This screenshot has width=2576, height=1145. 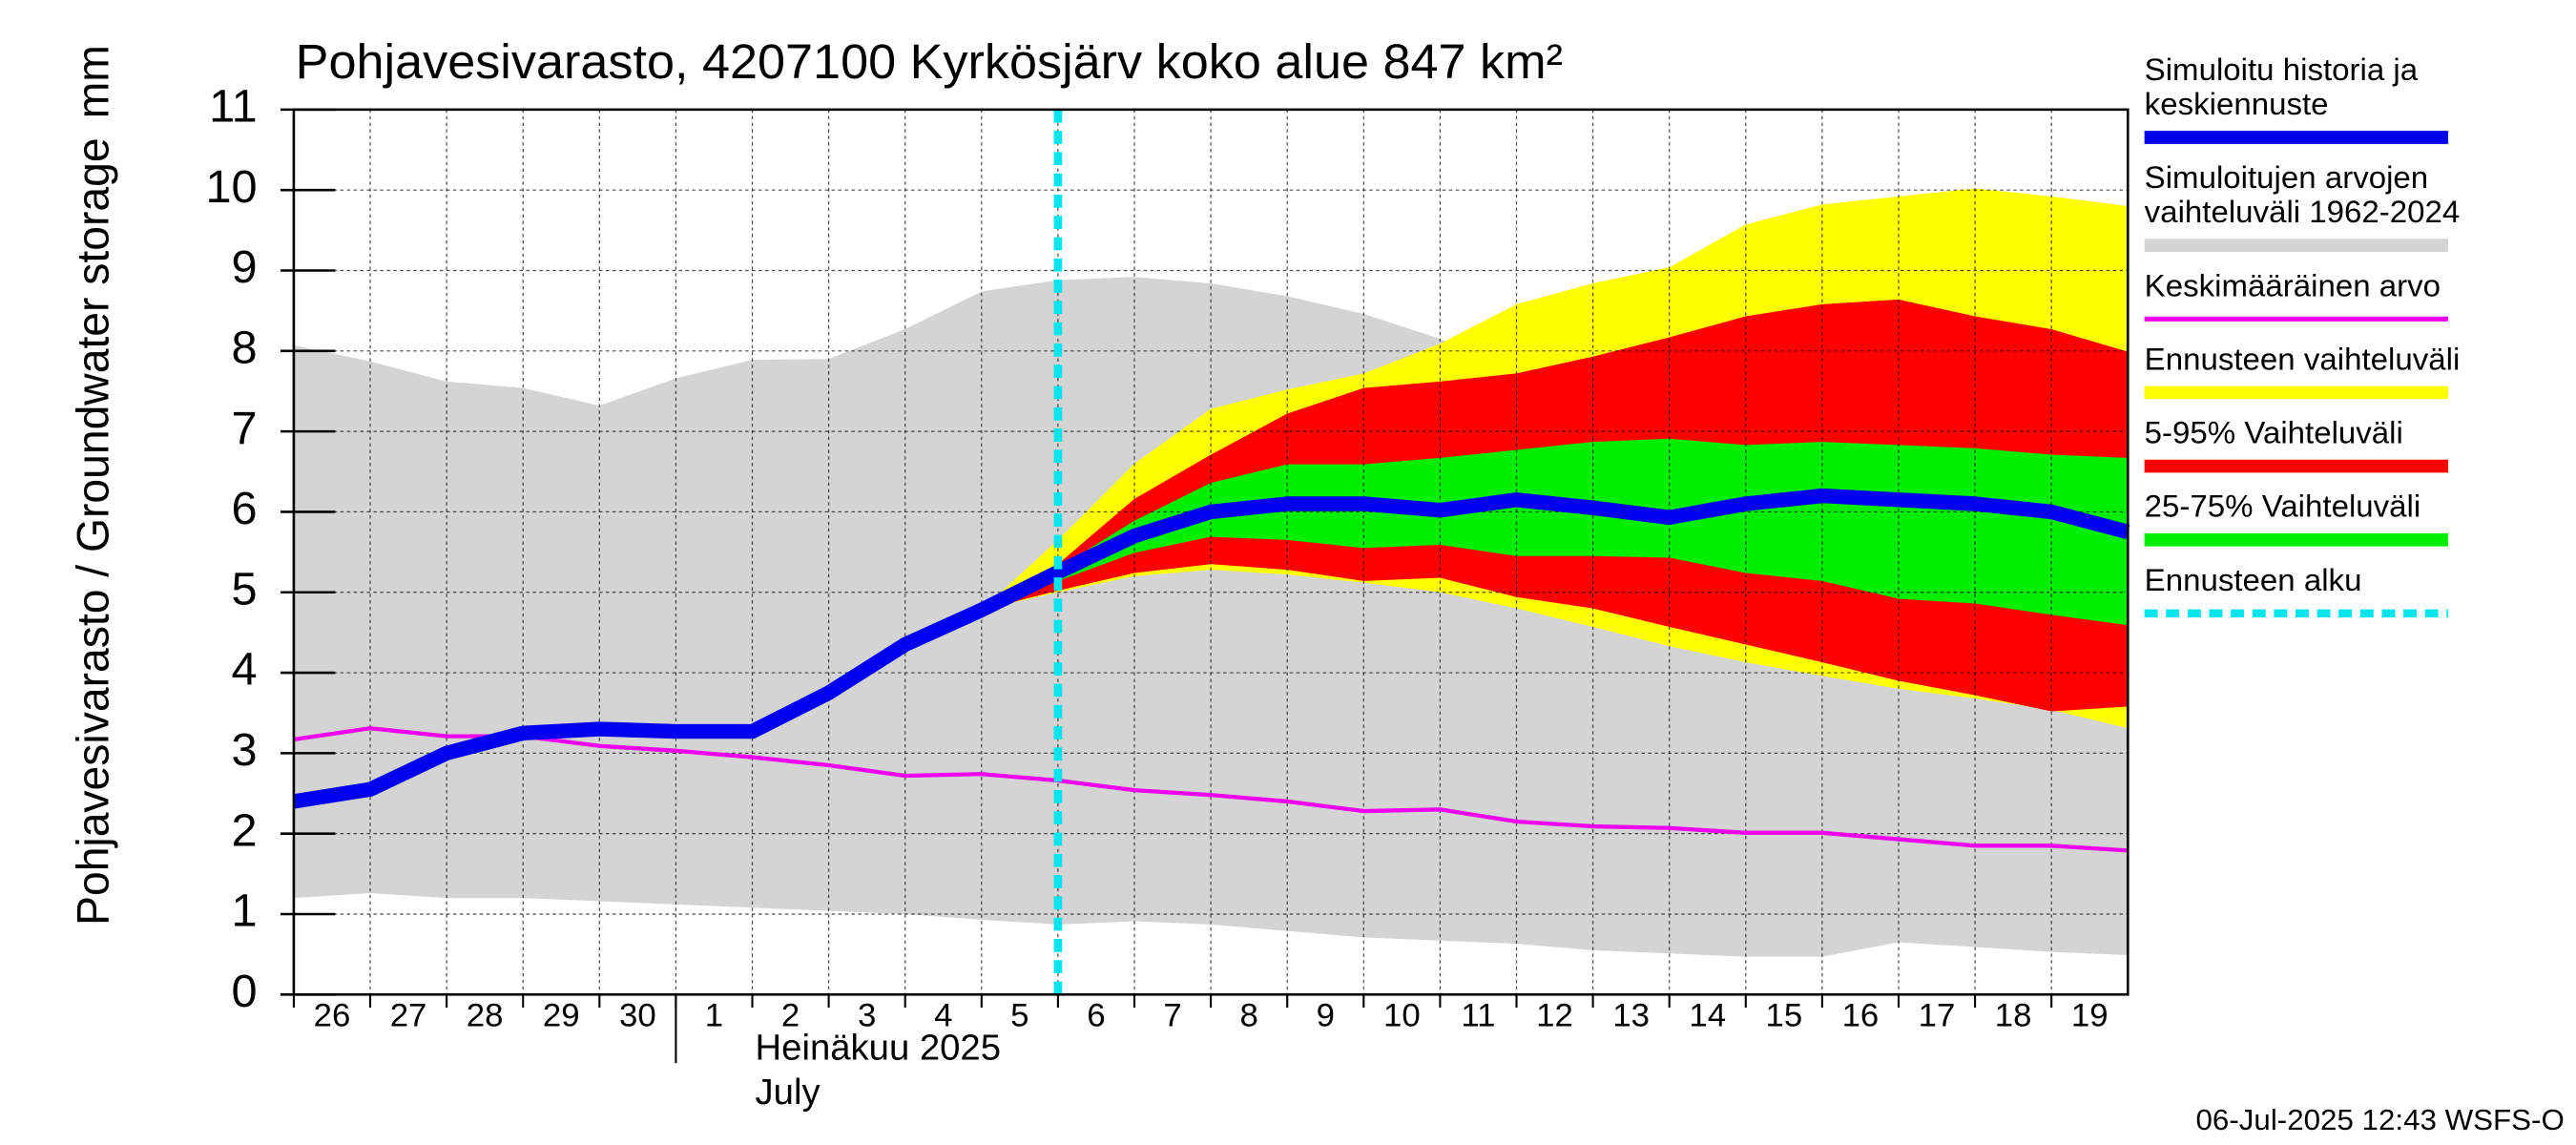 What do you see at coordinates (637, 1016) in the screenshot?
I see `x-tick-label: 30` at bounding box center [637, 1016].